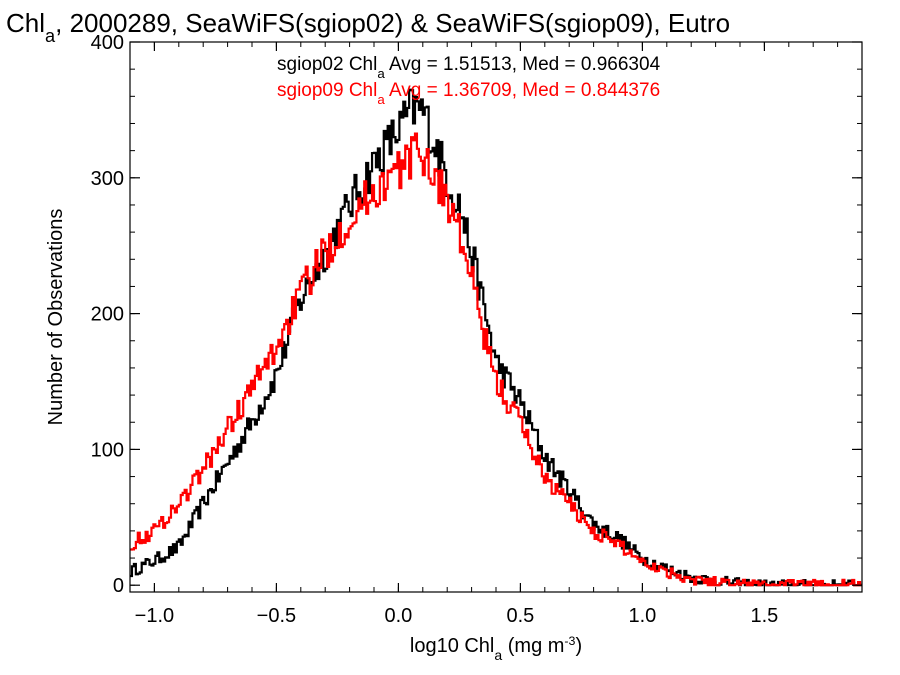  Describe the element at coordinates (118, 586) in the screenshot. I see `y-tick-label: 0` at that location.